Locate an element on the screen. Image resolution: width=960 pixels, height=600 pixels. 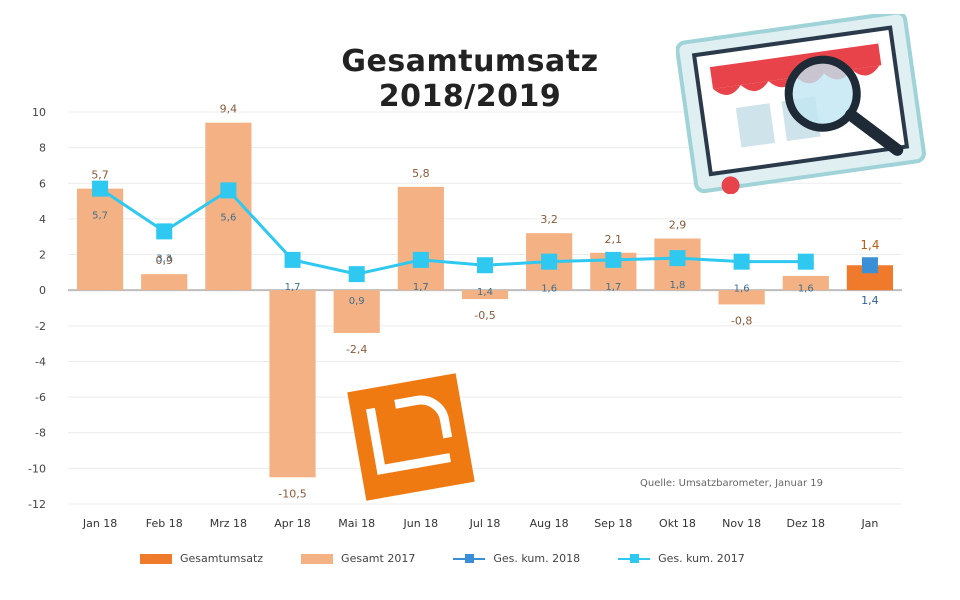
x-tick-label: Jan is located at coordinates (869, 523).